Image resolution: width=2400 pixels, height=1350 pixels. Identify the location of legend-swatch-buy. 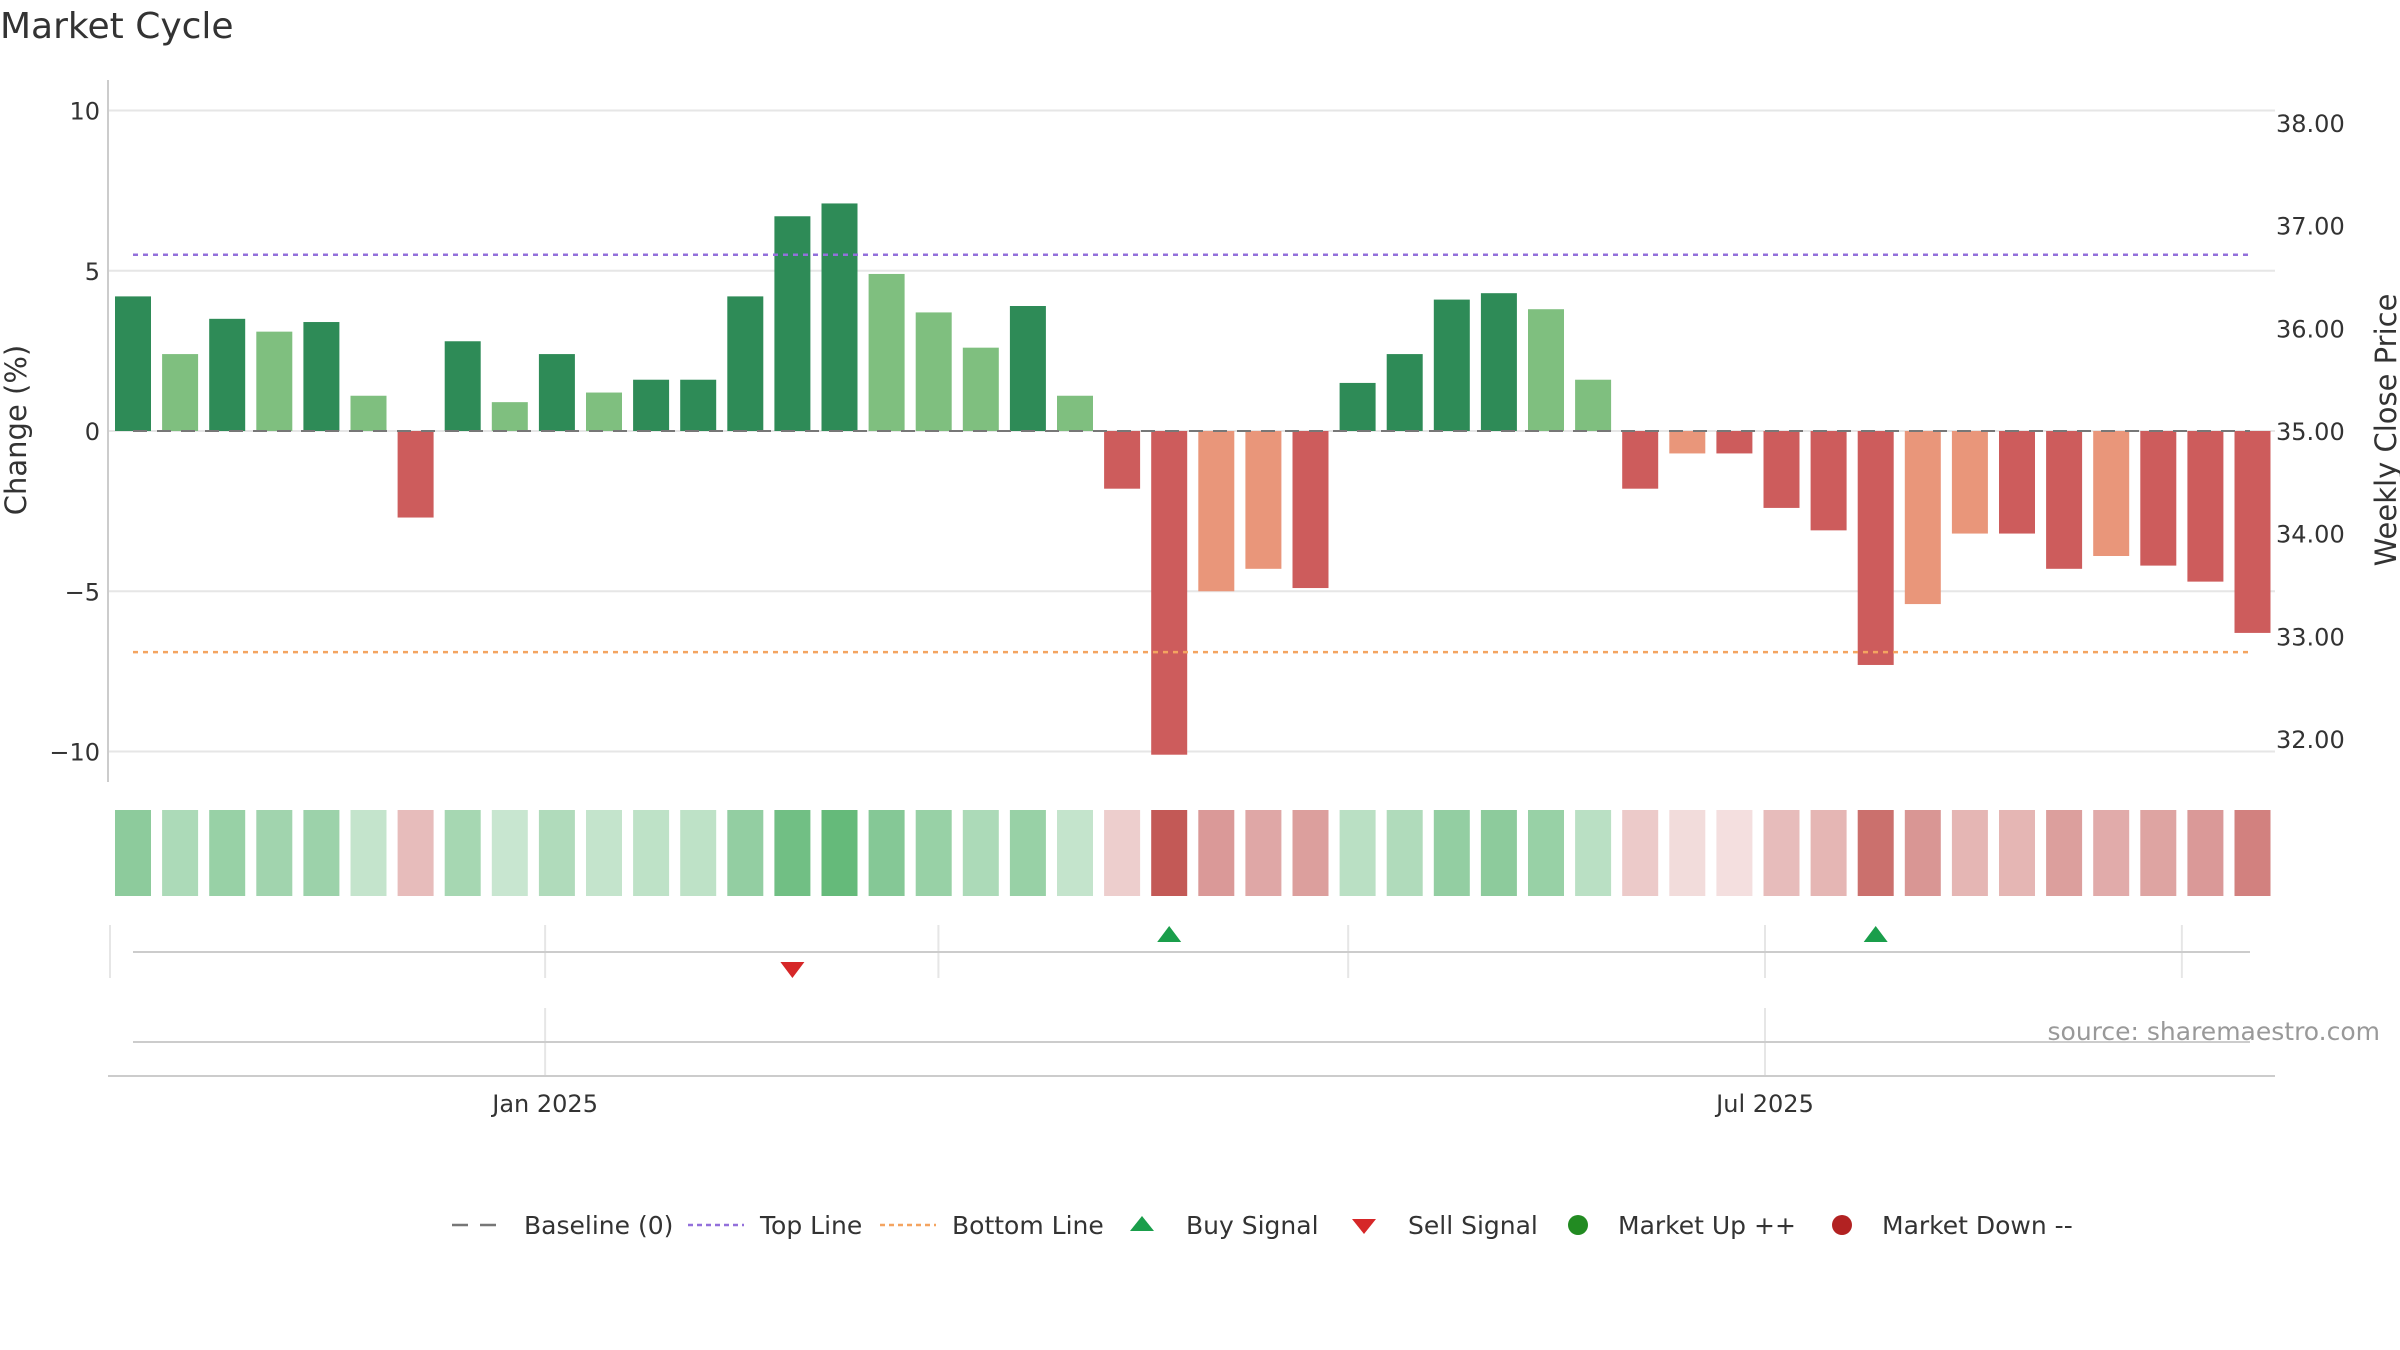
(1142, 1223).